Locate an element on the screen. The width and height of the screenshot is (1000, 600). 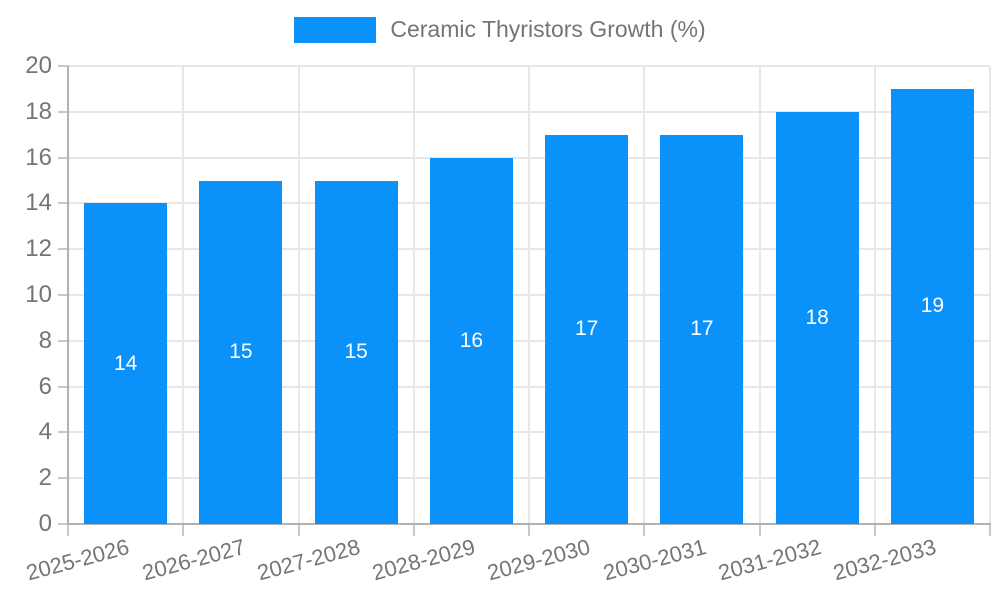
y-tick-label: 2 is located at coordinates (45, 478).